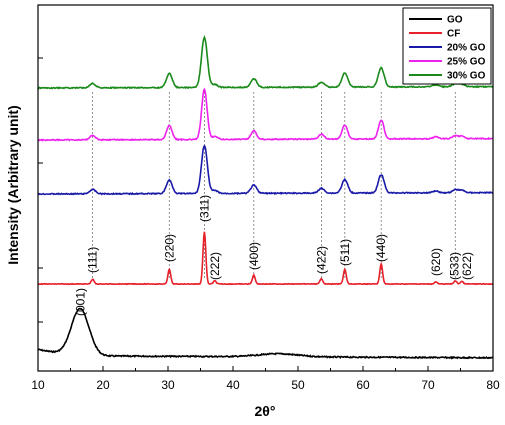  What do you see at coordinates (233, 385) in the screenshot?
I see `x-tick-label: 40` at bounding box center [233, 385].